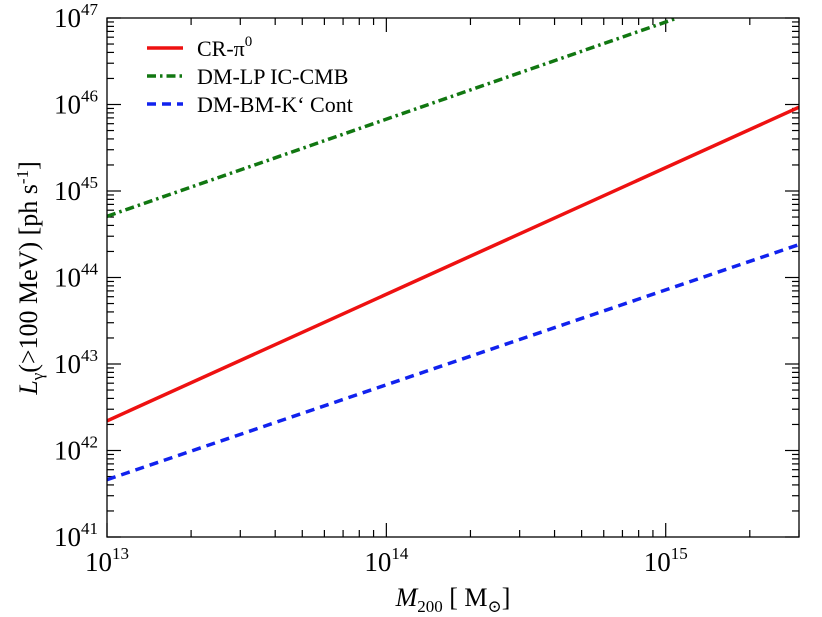 This screenshot has height=617, width=822. I want to click on legend: CR-π0 DM-LP IC-CMB DM-BM-K‘ Cont, so click(250, 75).